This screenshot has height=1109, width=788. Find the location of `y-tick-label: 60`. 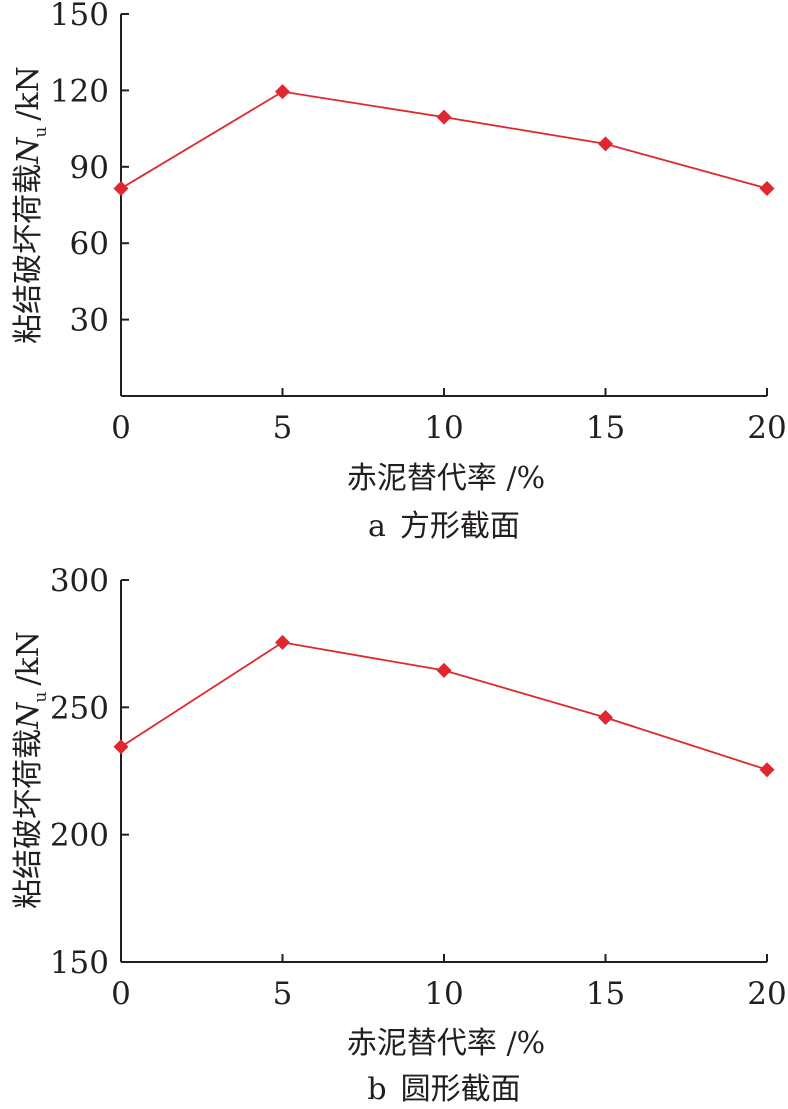

y-tick-label: 60 is located at coordinates (89, 244).